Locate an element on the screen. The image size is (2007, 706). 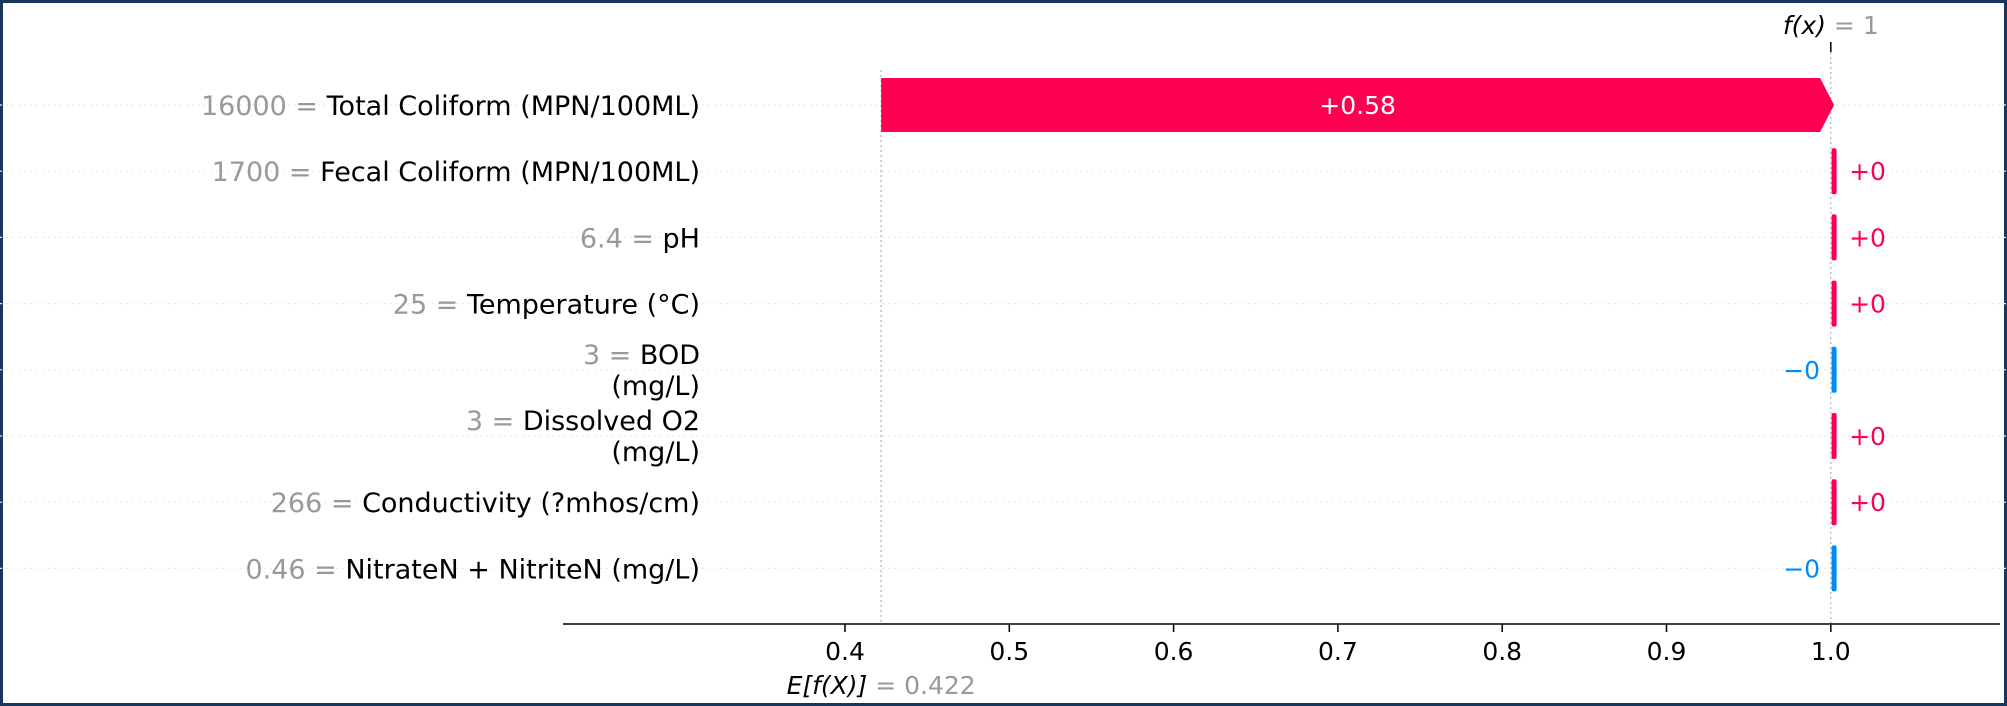
efx-symbol: E[f(X)] is located at coordinates (831, 685).